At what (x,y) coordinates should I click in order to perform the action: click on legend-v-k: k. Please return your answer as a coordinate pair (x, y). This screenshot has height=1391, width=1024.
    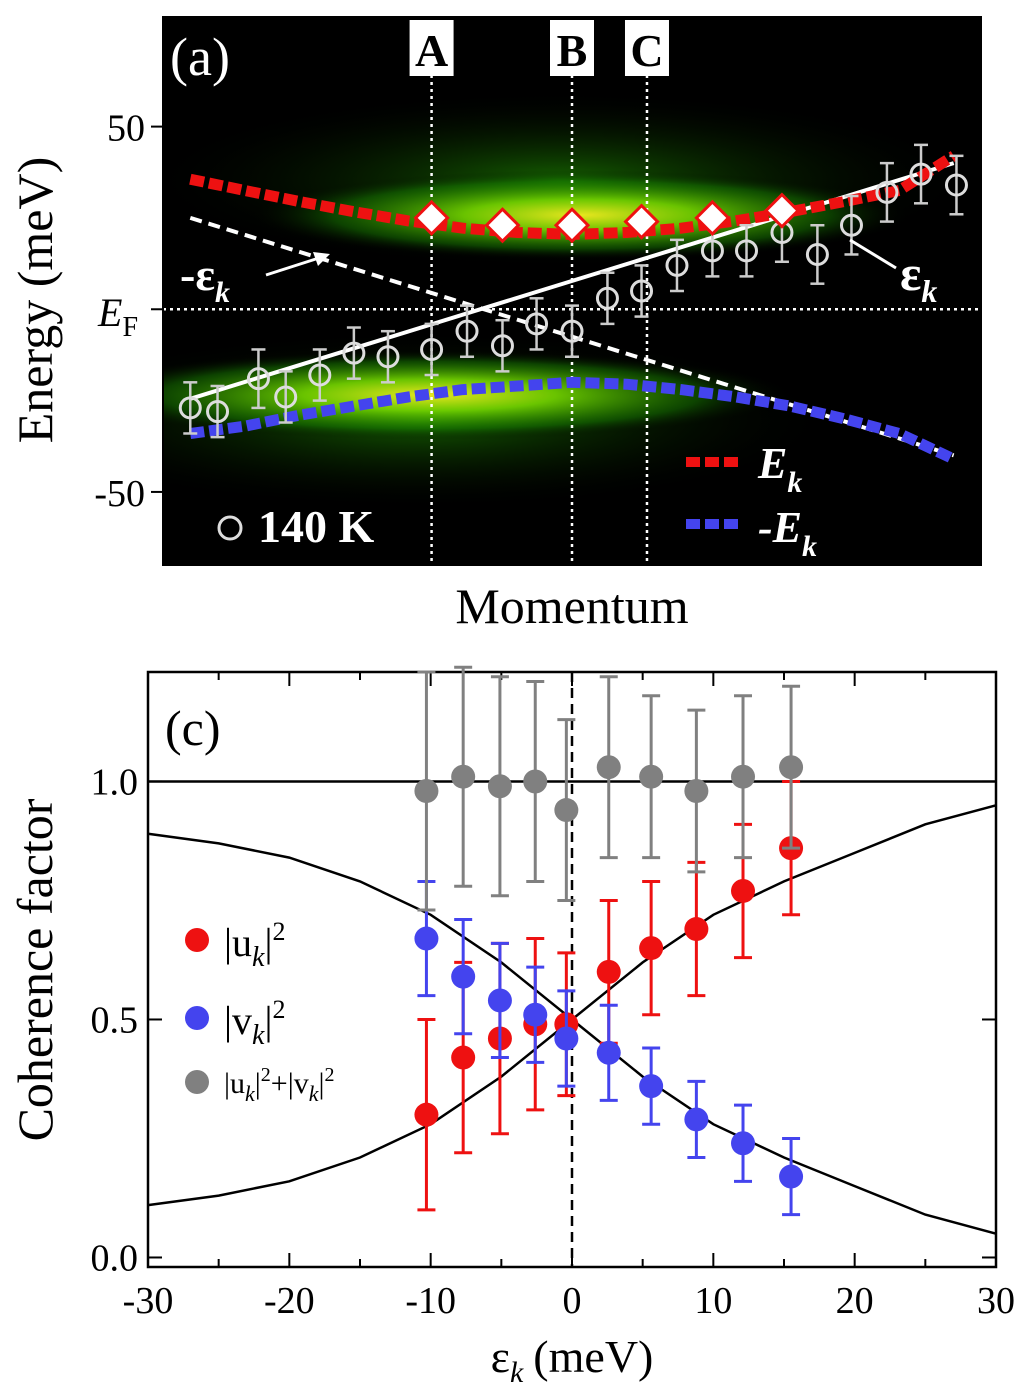
    Looking at the image, I should click on (258, 1035).